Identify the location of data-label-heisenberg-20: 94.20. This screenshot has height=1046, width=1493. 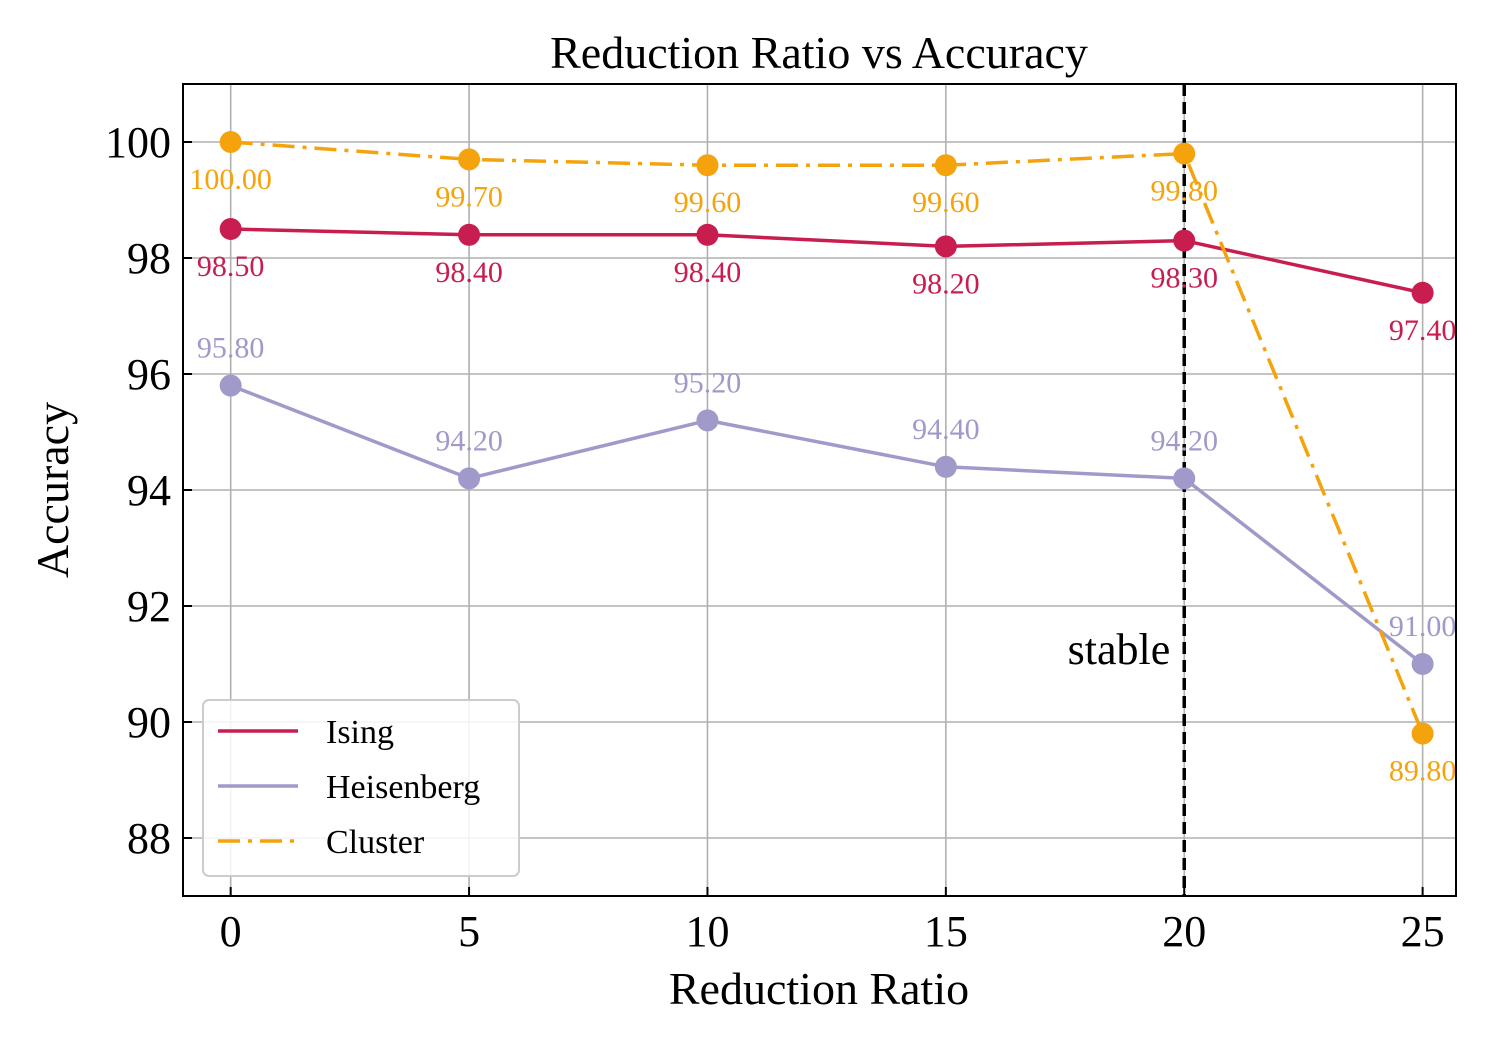
(1184, 440).